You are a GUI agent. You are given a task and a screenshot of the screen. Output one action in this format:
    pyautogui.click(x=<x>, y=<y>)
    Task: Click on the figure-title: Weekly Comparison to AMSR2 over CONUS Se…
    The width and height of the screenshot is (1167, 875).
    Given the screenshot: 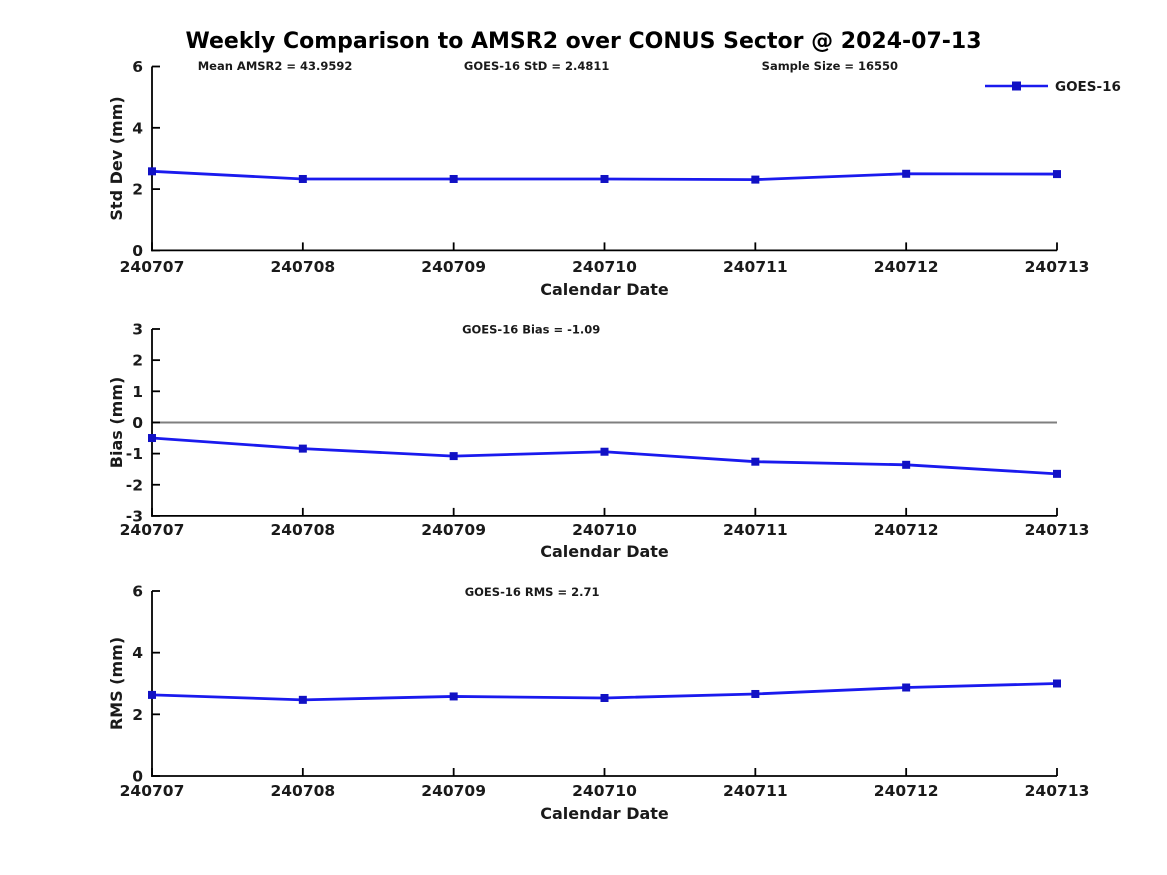 What is the action you would take?
    pyautogui.click(x=583, y=41)
    